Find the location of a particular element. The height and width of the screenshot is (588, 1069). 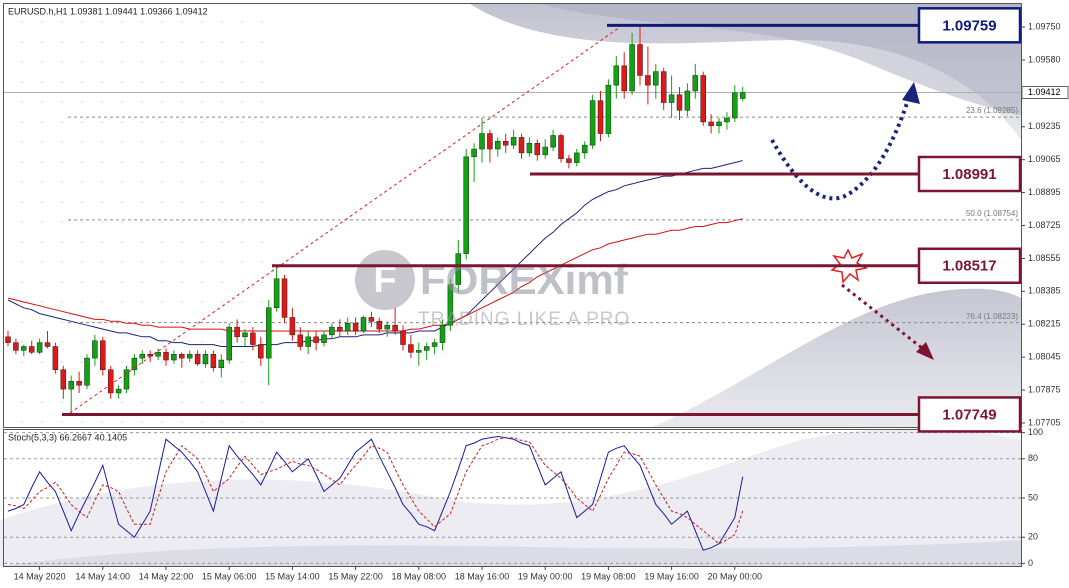

x-tick-label: 15 May 06:00 is located at coordinates (229, 576).